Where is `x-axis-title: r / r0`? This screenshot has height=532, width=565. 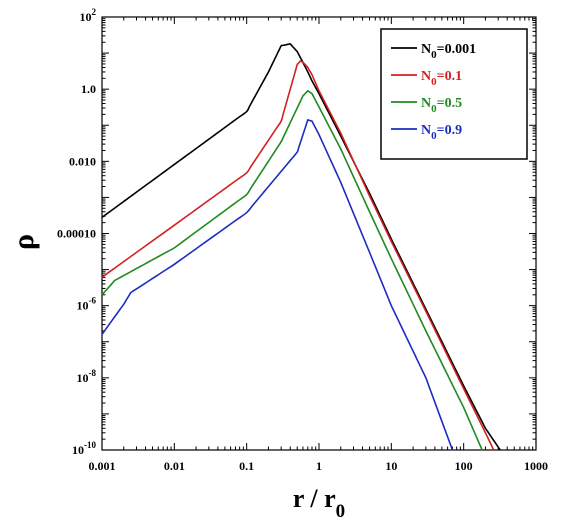
x-axis-title: r / r0 is located at coordinates (319, 503).